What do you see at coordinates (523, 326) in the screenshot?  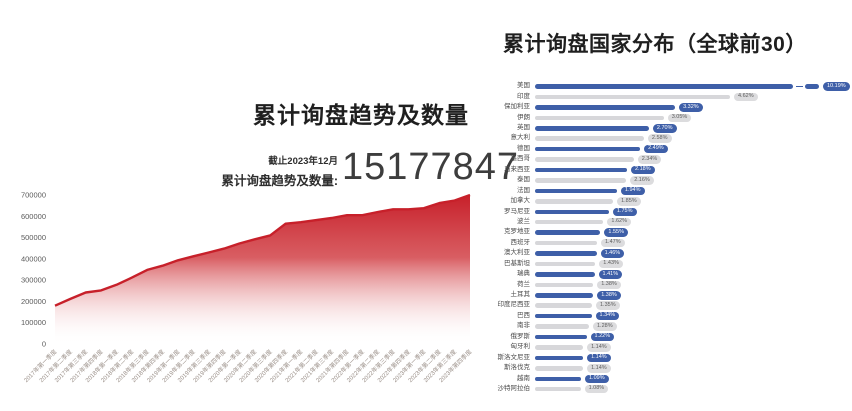 I see `country-label: 南非` at bounding box center [523, 326].